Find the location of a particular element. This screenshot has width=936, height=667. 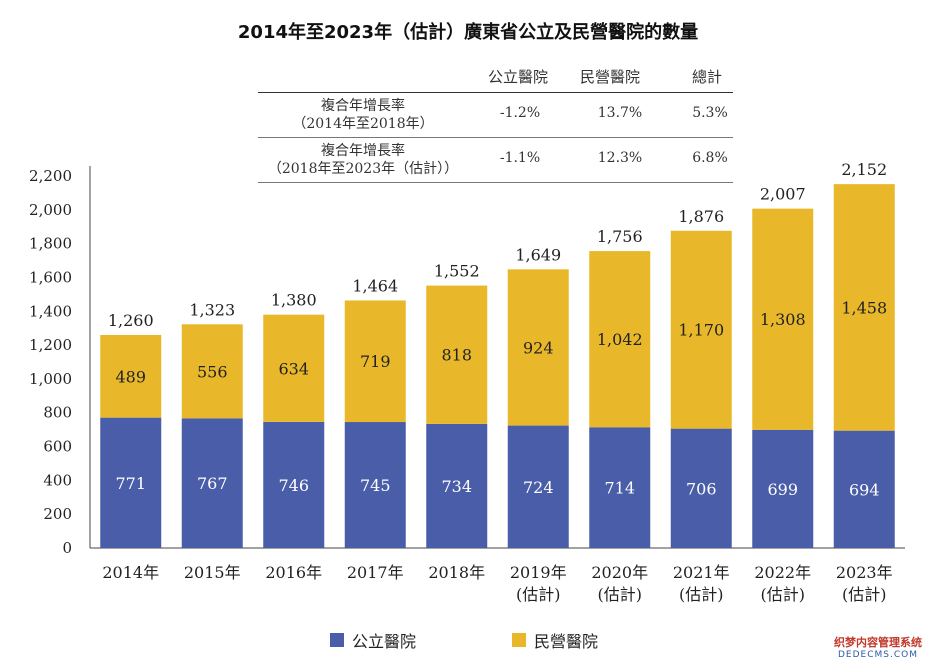

bar-public-label: 767 is located at coordinates (212, 483).